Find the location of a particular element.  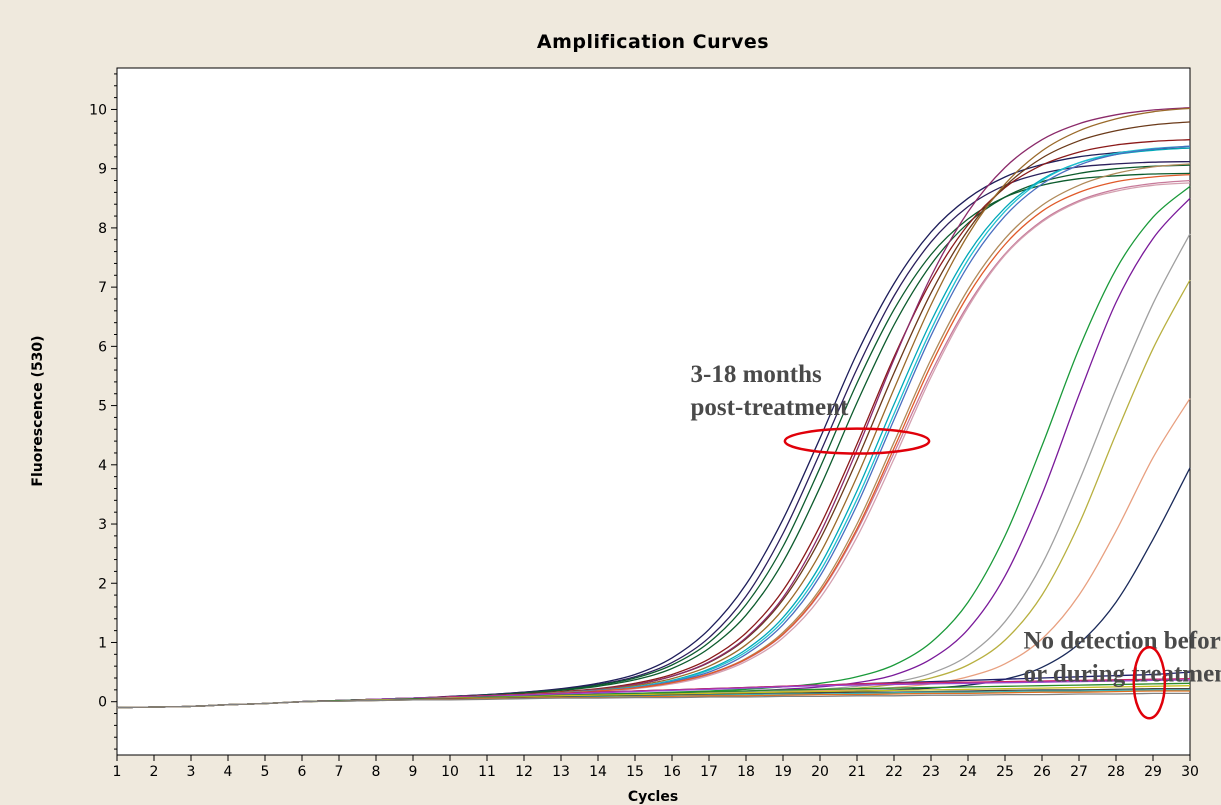

x-tick-label: 13 is located at coordinates (561, 772).